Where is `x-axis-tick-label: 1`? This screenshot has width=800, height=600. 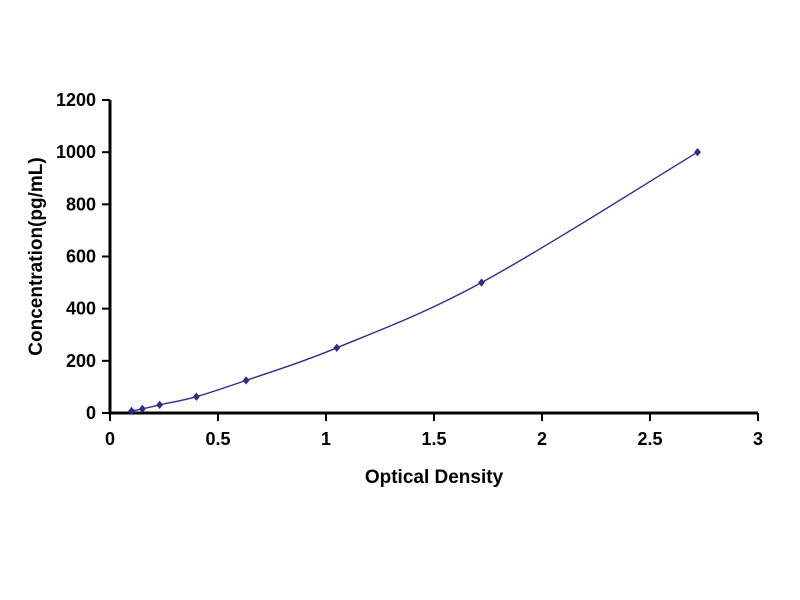 x-axis-tick-label: 1 is located at coordinates (326, 439).